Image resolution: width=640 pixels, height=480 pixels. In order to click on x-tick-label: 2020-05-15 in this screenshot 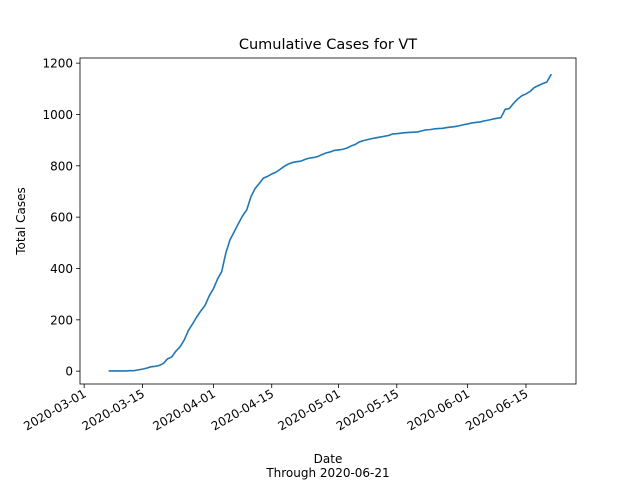, I will do `click(367, 409)`.